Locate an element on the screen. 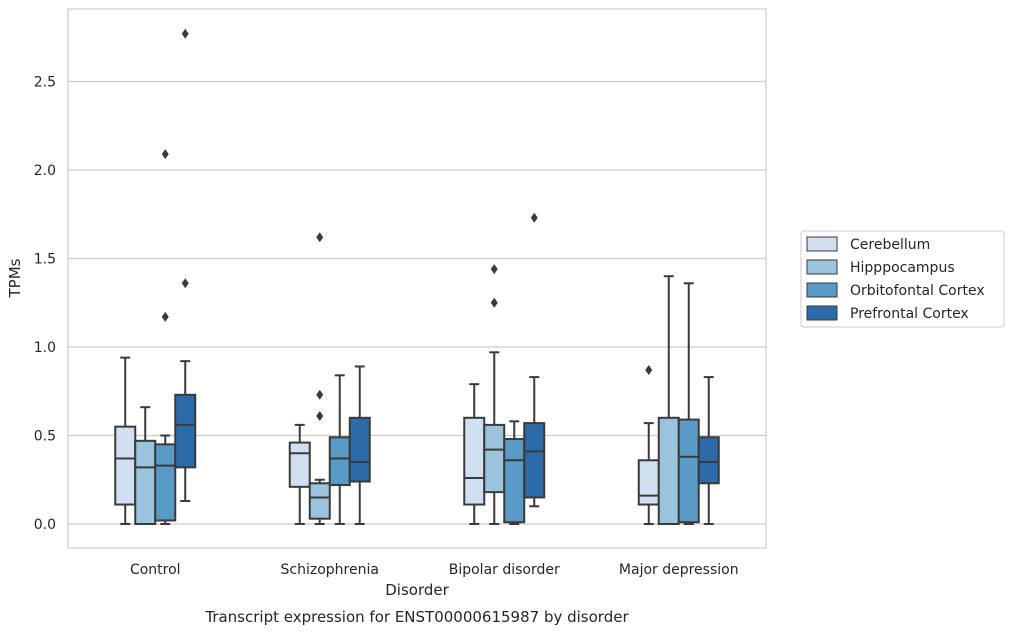  y-tick-label: 0.5 is located at coordinates (45, 437).